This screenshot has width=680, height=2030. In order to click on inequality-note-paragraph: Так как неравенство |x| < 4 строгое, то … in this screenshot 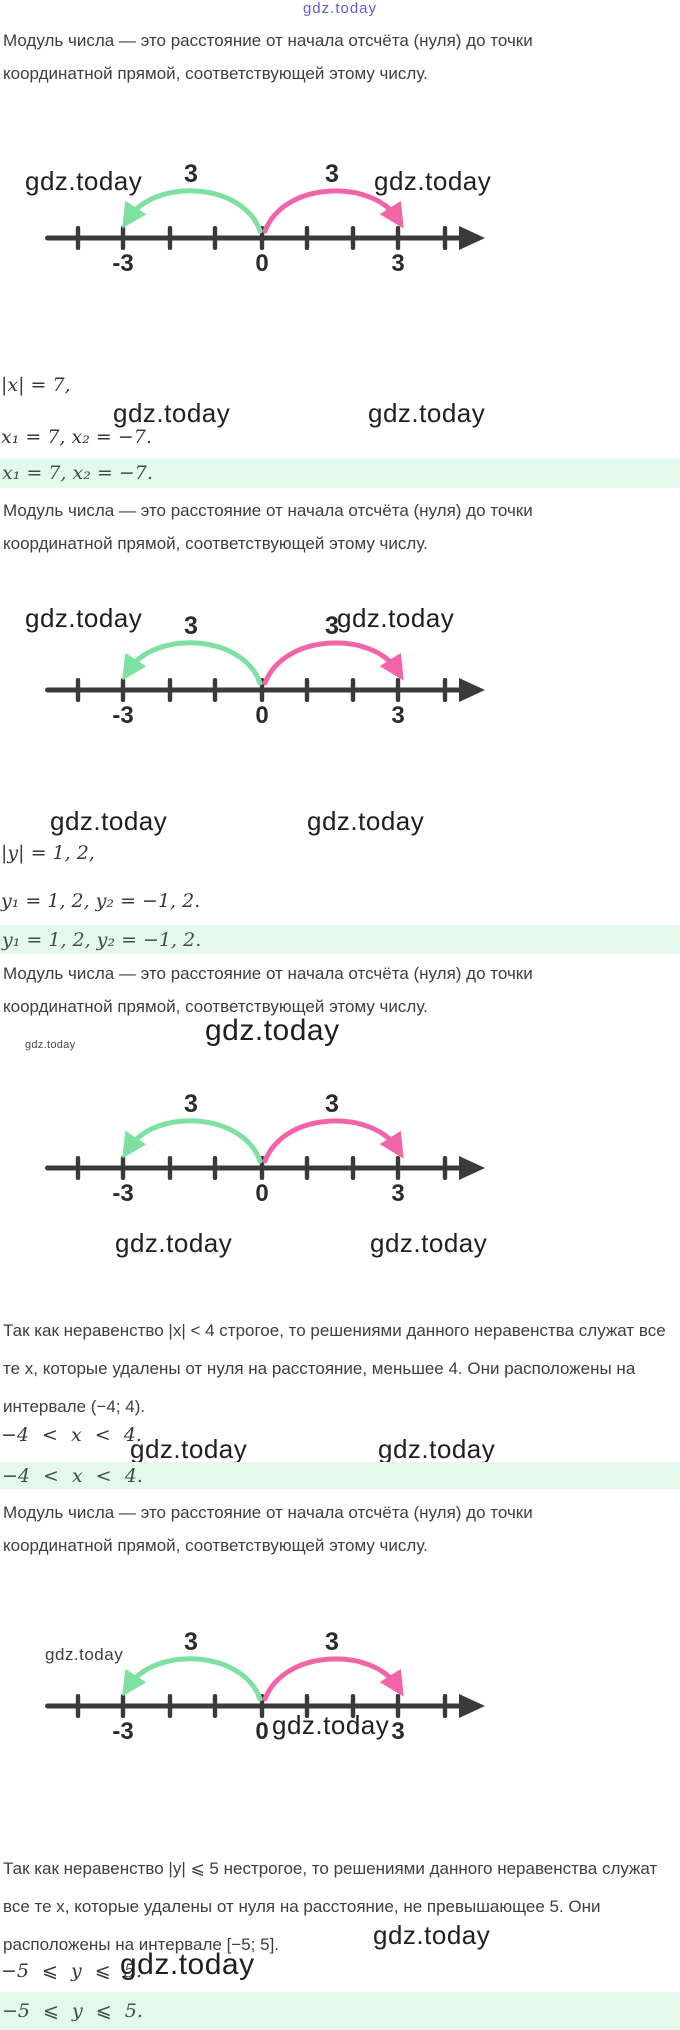, I will do `click(334, 1368)`.